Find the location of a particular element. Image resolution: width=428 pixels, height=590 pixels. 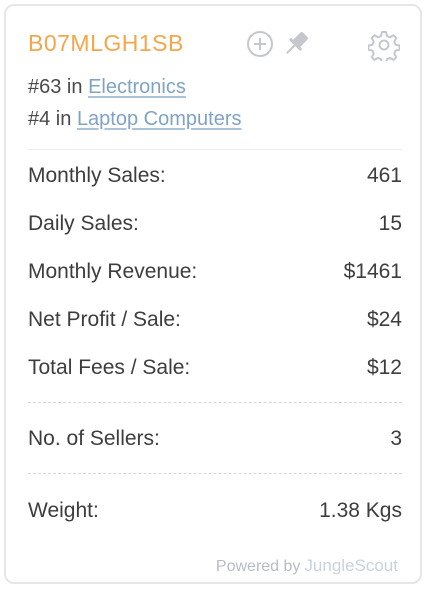

stat-value: 1.38 Kgs is located at coordinates (360, 510).